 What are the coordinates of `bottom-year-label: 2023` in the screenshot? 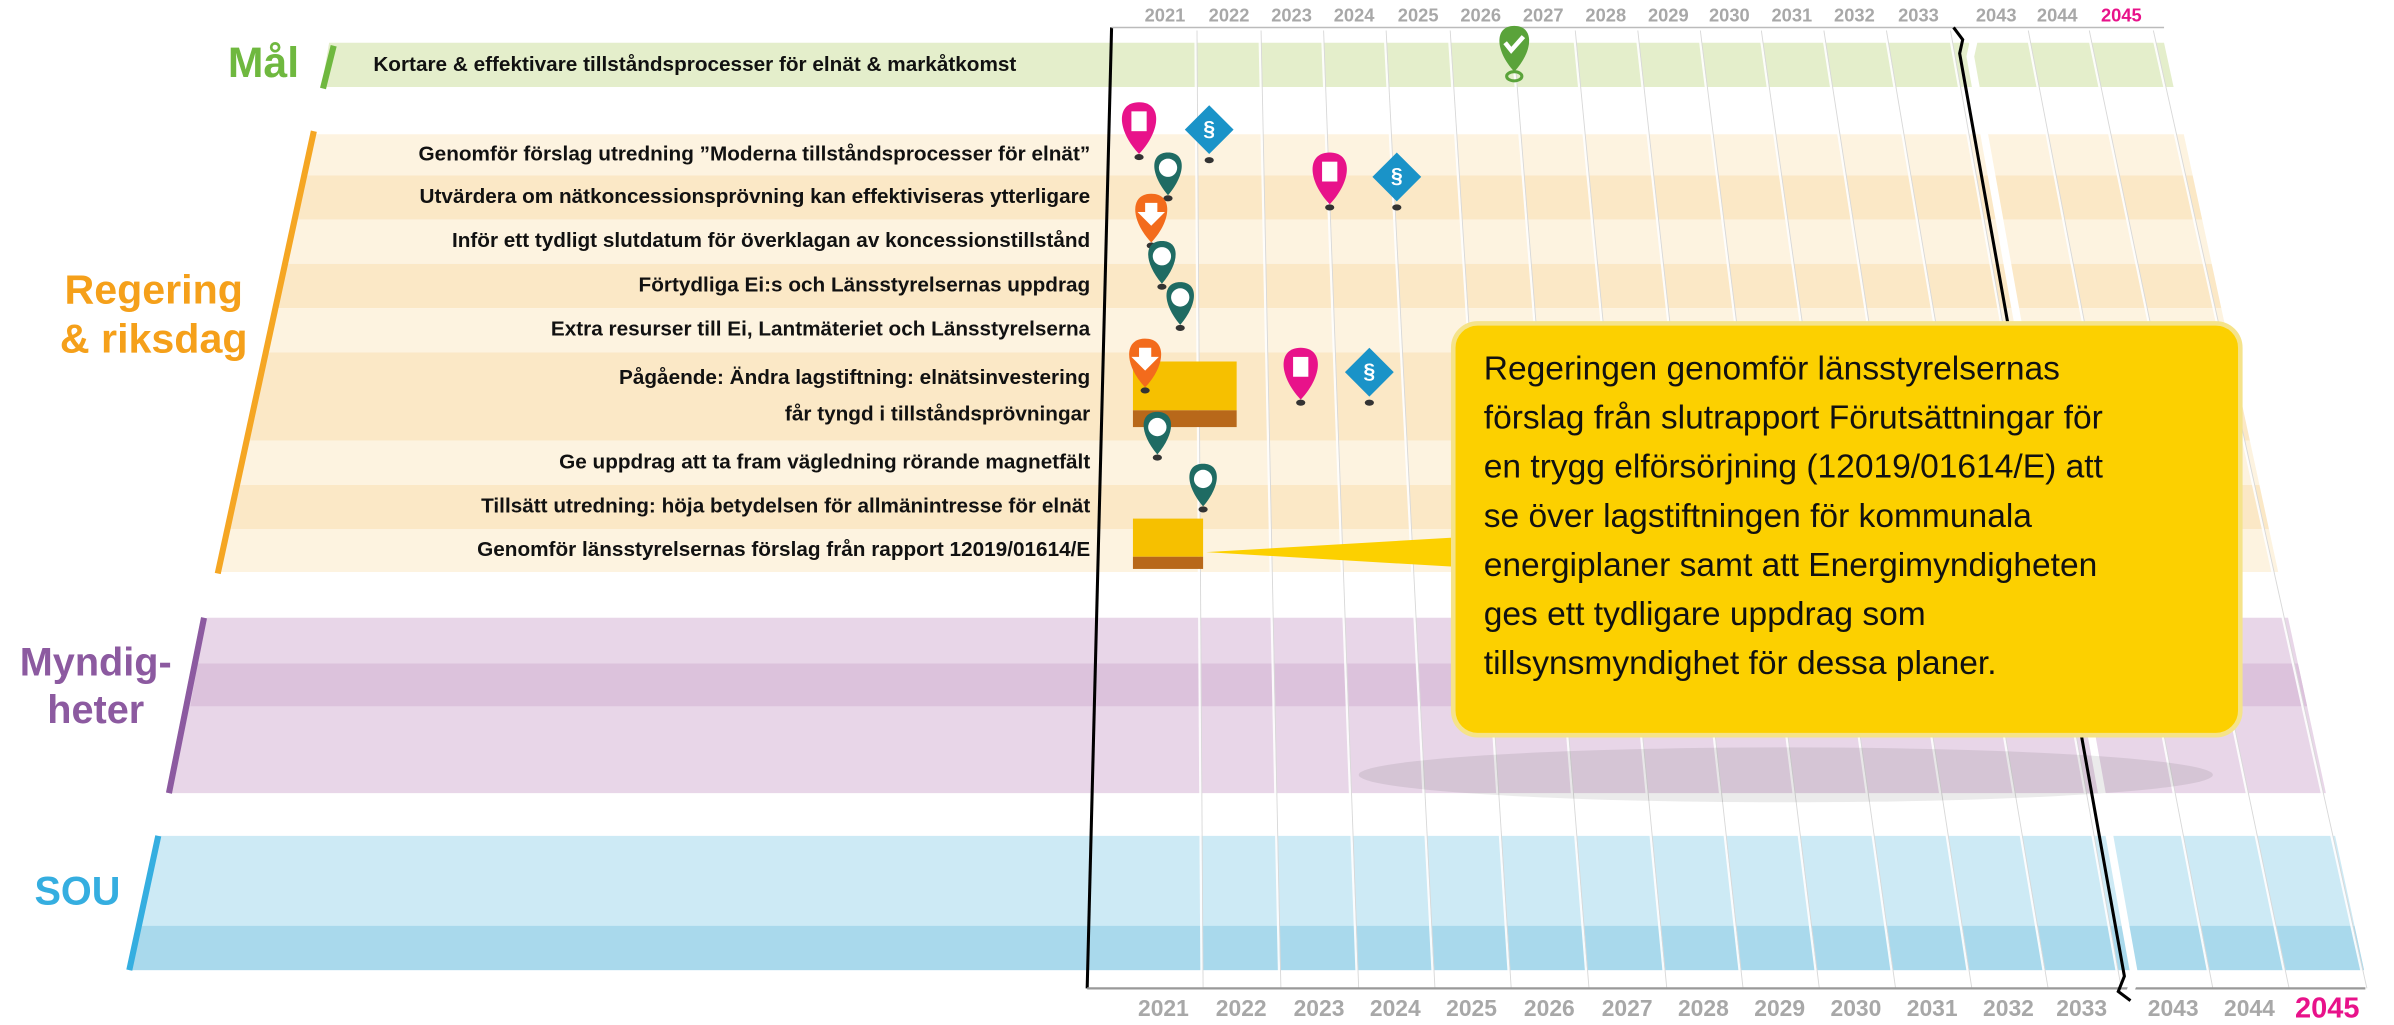 It's located at (1319, 1008).